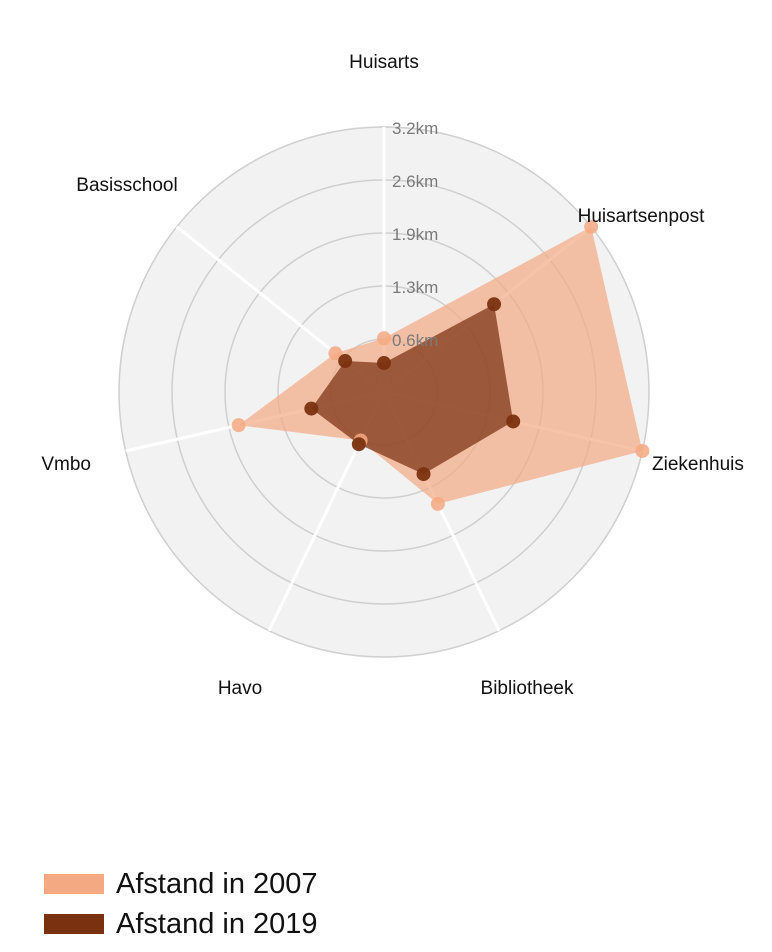  Describe the element at coordinates (698, 464) in the screenshot. I see `axis-label-ziekenhuis: Ziekenhuis` at that location.